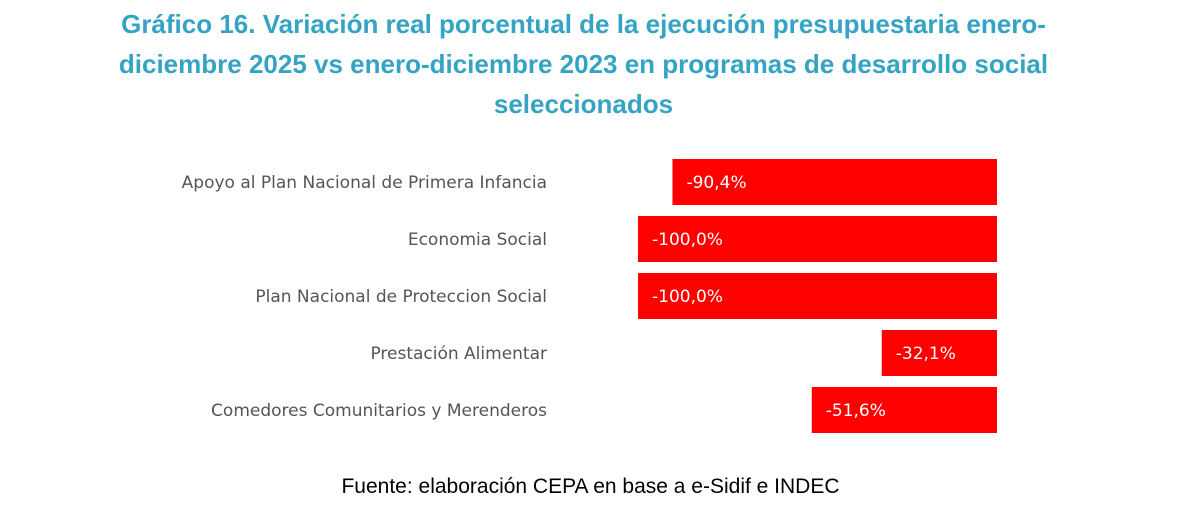  What do you see at coordinates (926, 354) in the screenshot?
I see `value-label-3: -32,1%` at bounding box center [926, 354].